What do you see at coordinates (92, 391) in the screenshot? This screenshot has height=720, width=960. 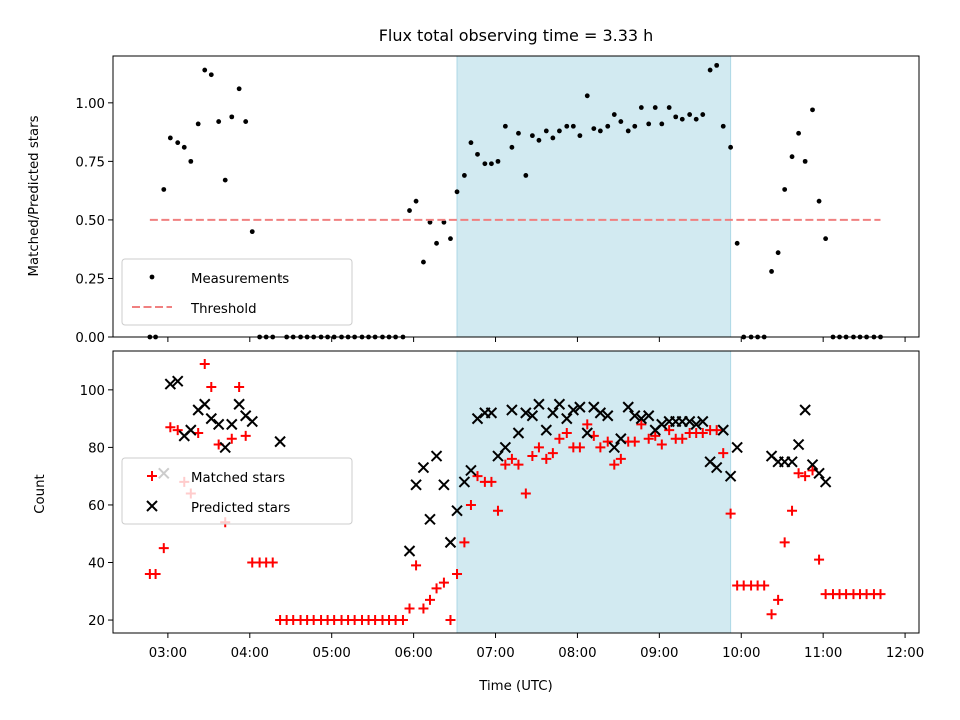 I see `y-tick-label: 100` at bounding box center [92, 391].